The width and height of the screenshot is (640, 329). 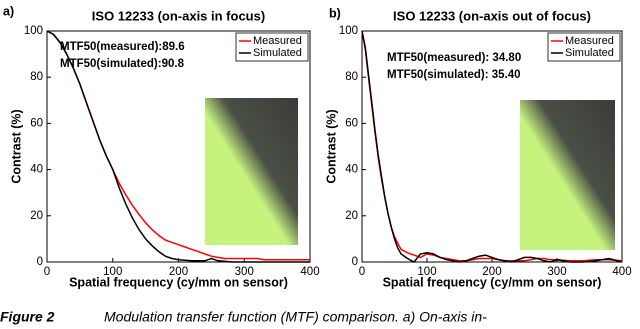 I want to click on annotation: MTF50(measured):89.6, so click(x=122, y=47).